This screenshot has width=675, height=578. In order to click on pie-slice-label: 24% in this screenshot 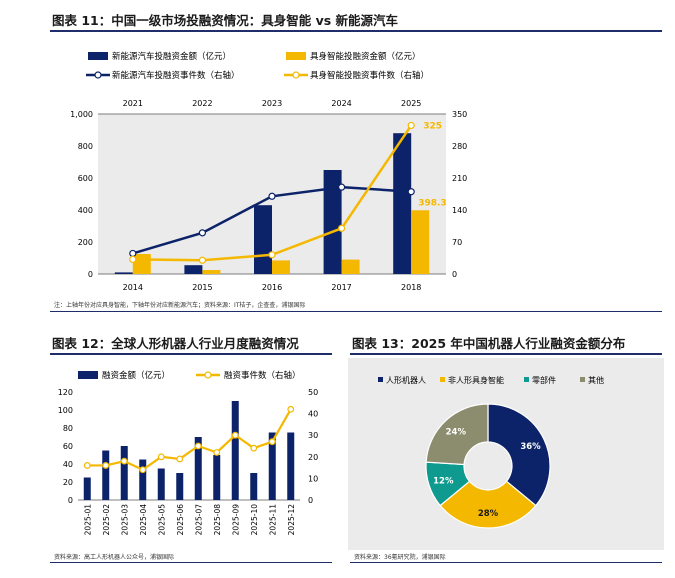, I will do `click(456, 433)`.